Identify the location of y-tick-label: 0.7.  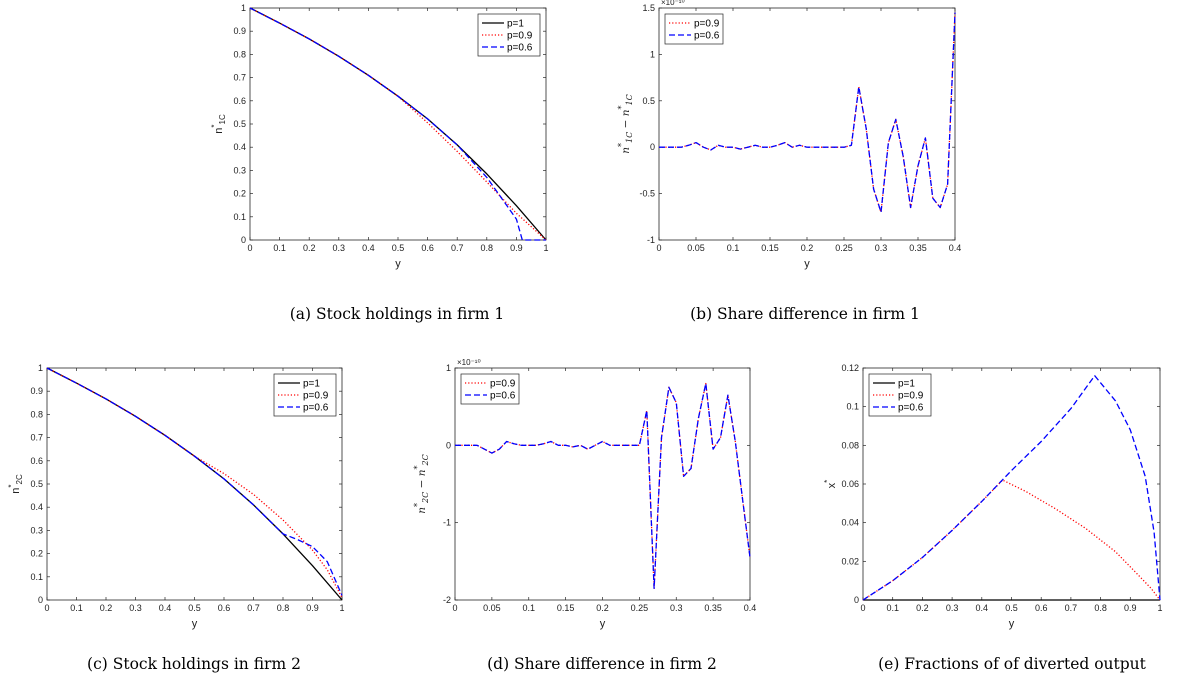
(36, 438).